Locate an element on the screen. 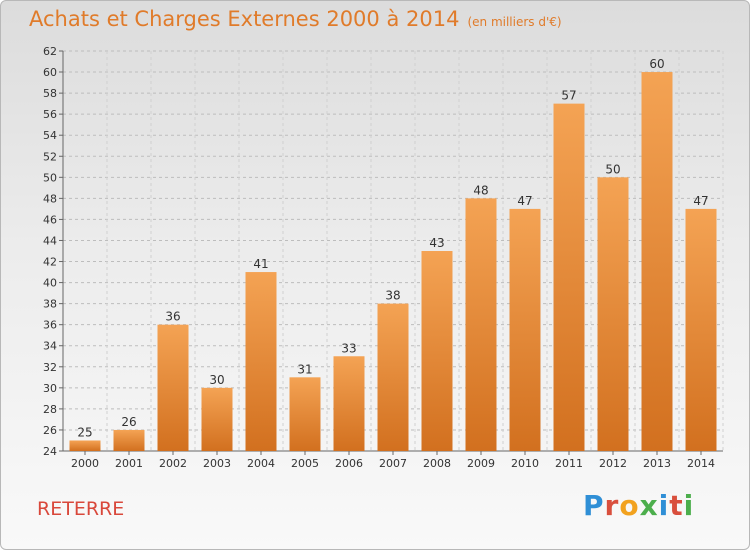 The image size is (750, 550). logo-letter: P is located at coordinates (594, 505).